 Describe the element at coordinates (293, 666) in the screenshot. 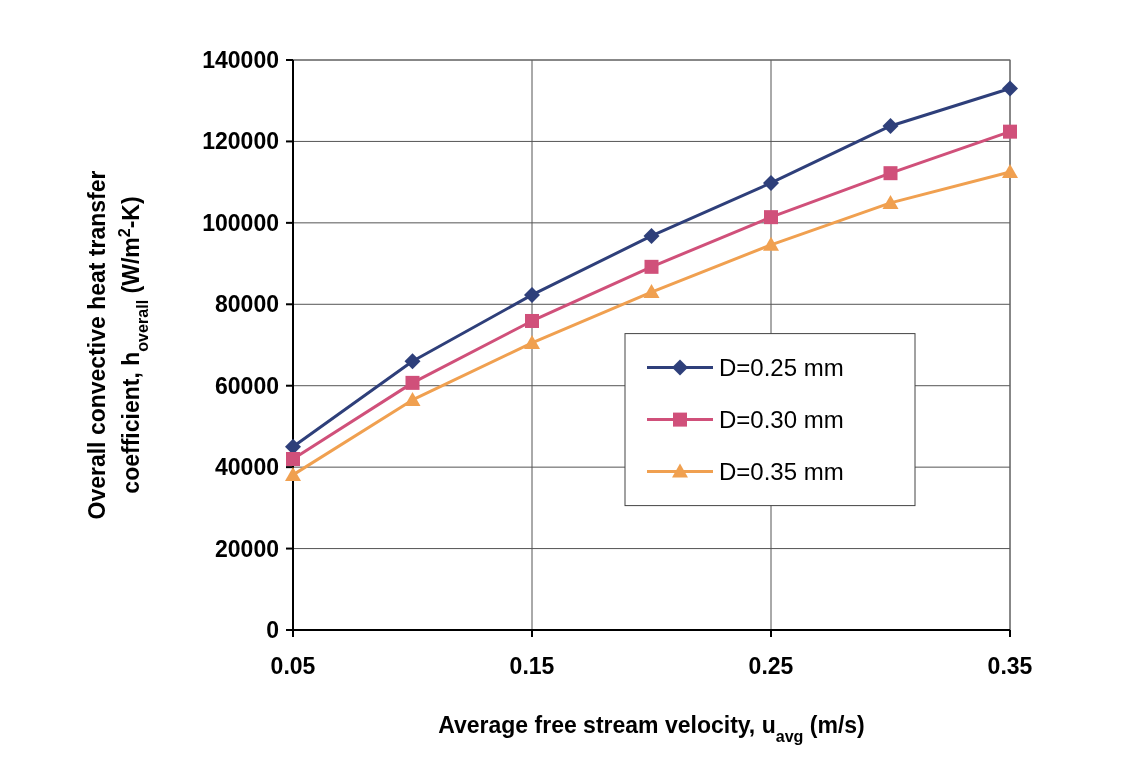

I see `x-tick-label: 0.05` at that location.